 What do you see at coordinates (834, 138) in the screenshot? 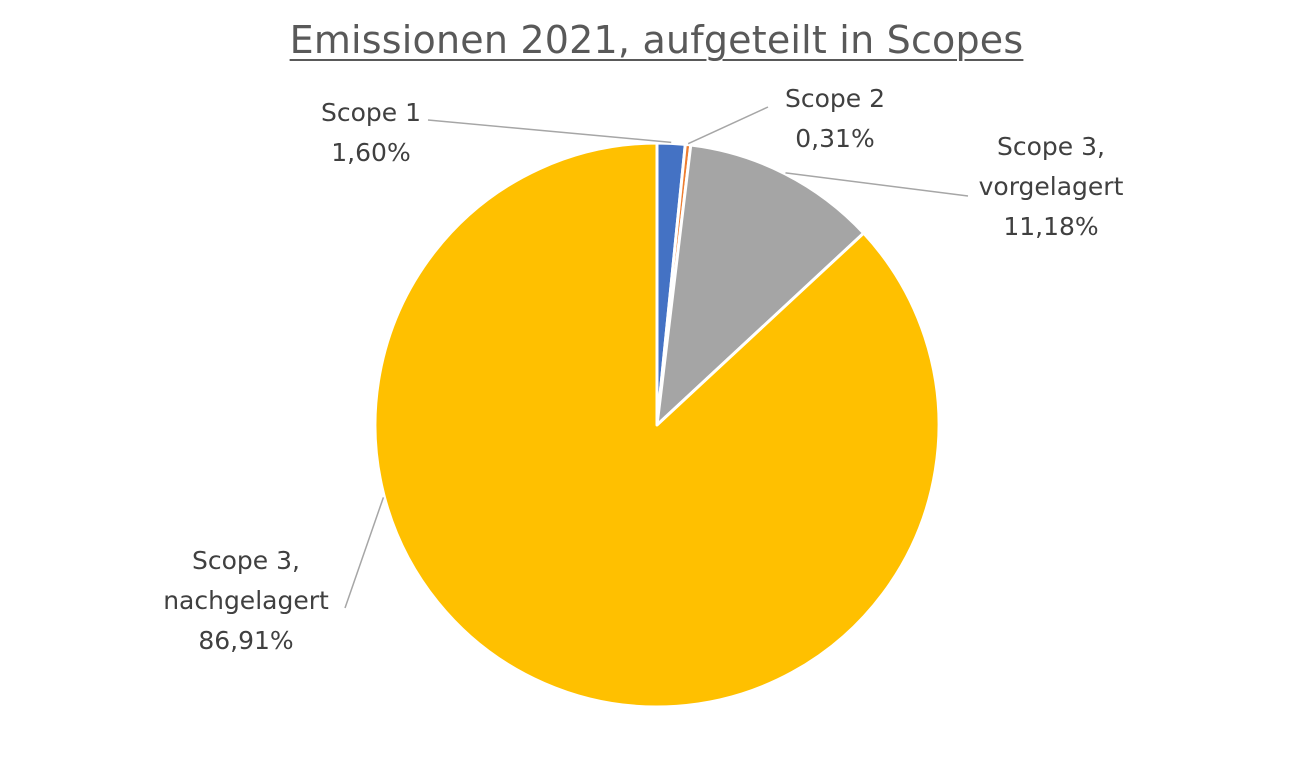
I see `data-label-value: 0,31%` at bounding box center [834, 138].